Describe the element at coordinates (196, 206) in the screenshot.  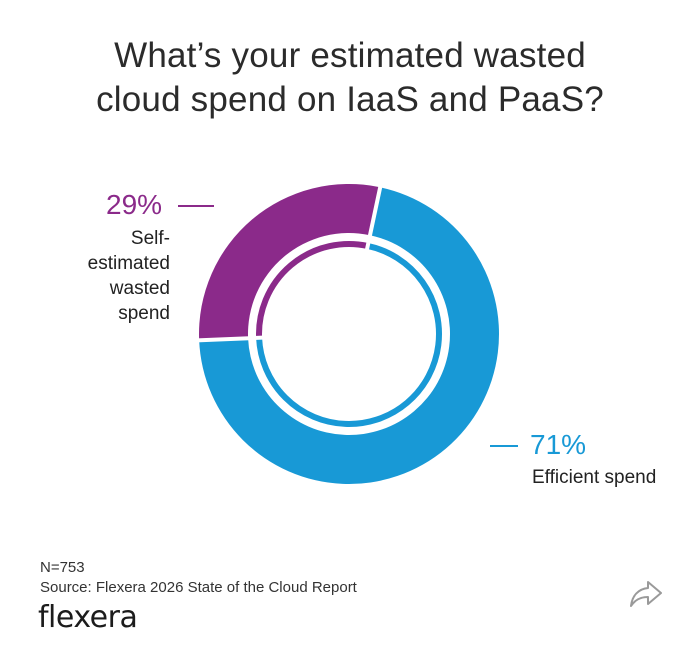
I see `wasted-leader-line` at that location.